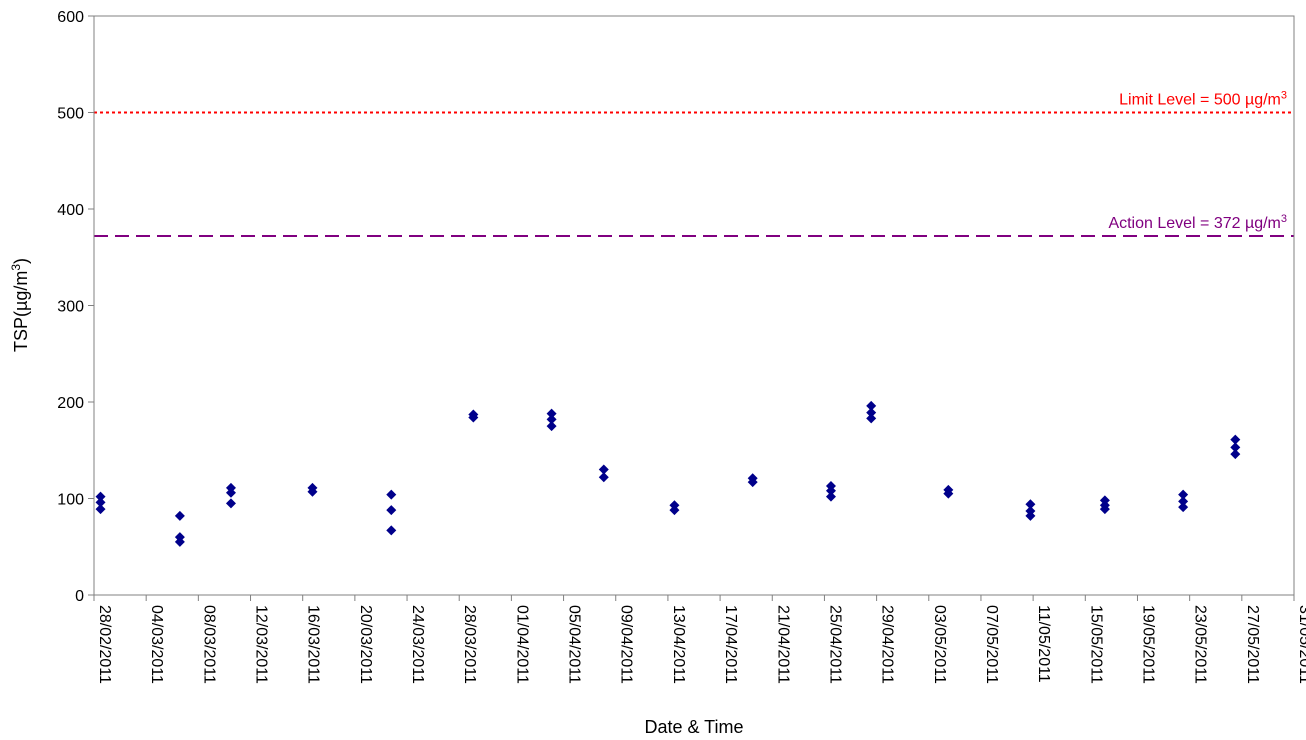 The width and height of the screenshot is (1306, 740). What do you see at coordinates (208, 644) in the screenshot?
I see `x-tick-label: 08/03/2011` at bounding box center [208, 644].